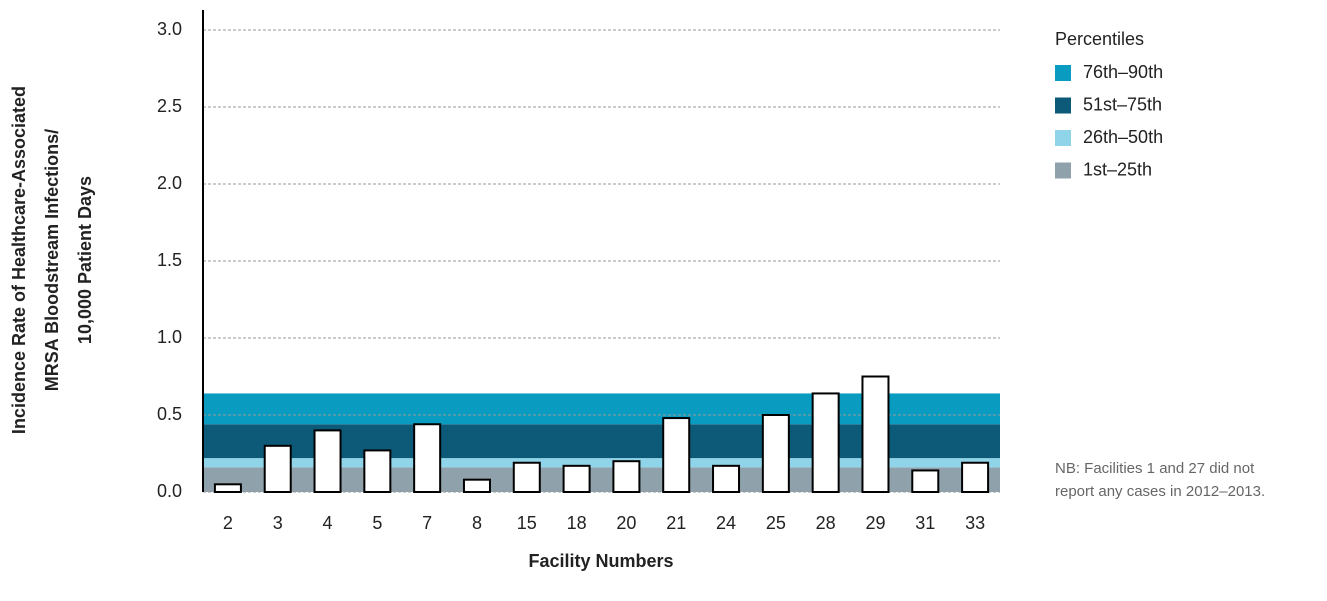  Describe the element at coordinates (527, 523) in the screenshot. I see `x-tick-label: 15` at that location.